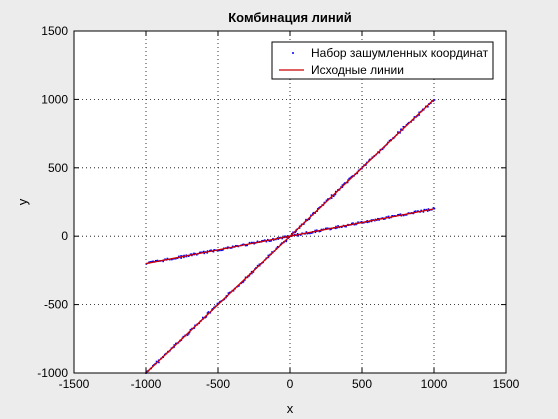 The width and height of the screenshot is (558, 419). Describe the element at coordinates (64, 236) in the screenshot. I see `y-tick-label: 0` at that location.